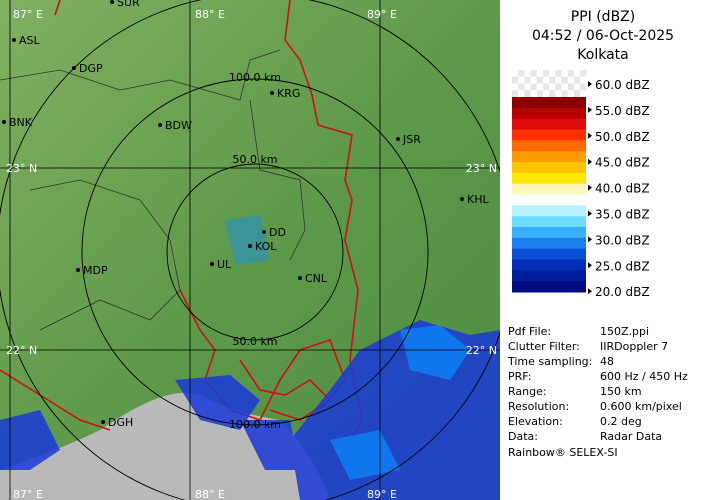  What do you see at coordinates (641, 406) in the screenshot?
I see `info-value: 0.600 km/pixel` at bounding box center [641, 406].